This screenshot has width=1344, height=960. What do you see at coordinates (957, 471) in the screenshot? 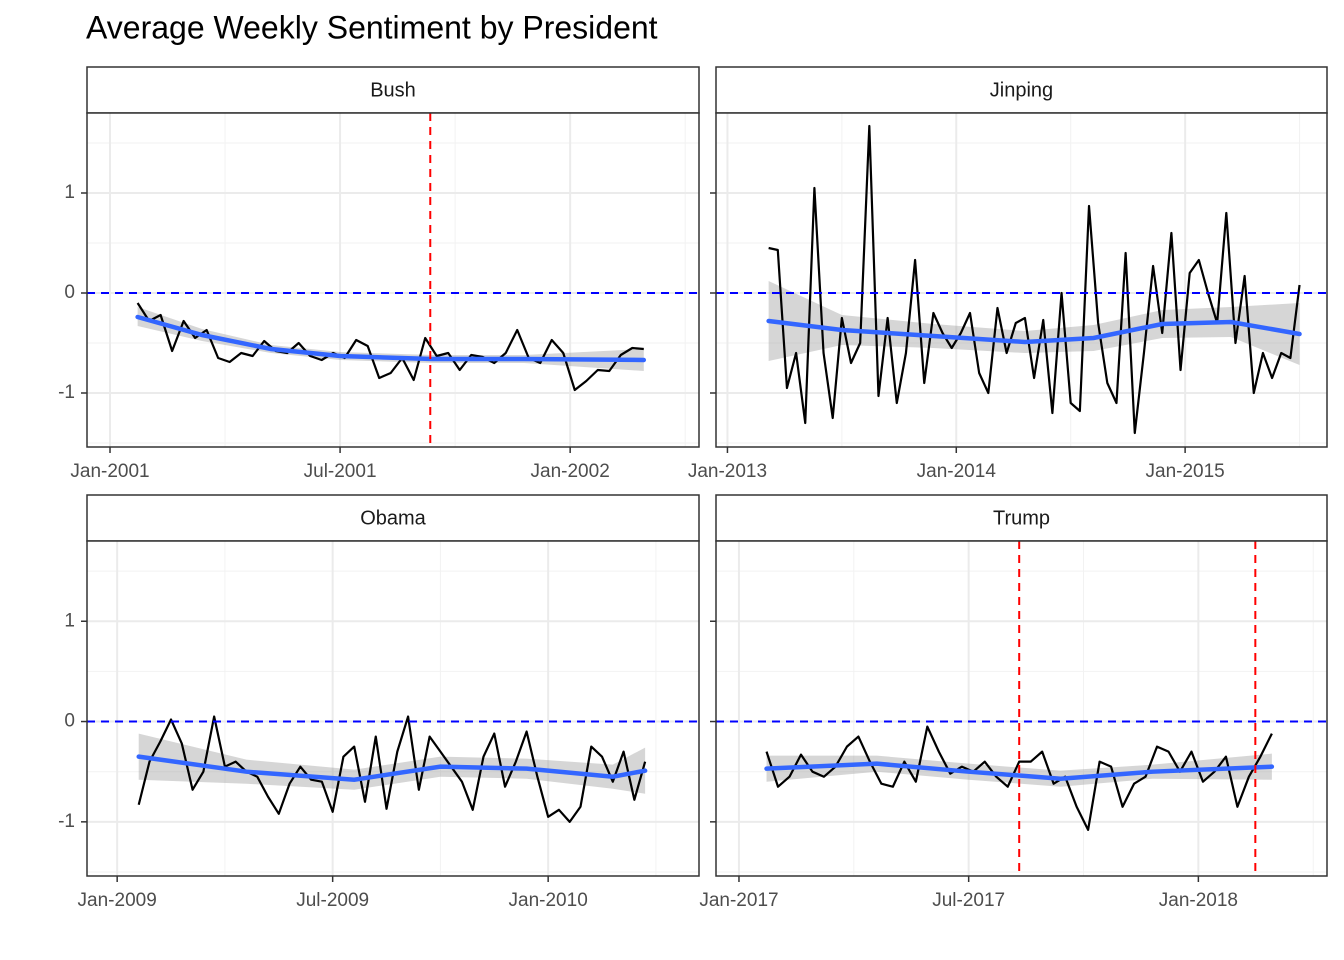
I see `x-tick-label: Jan-2014` at bounding box center [957, 471].